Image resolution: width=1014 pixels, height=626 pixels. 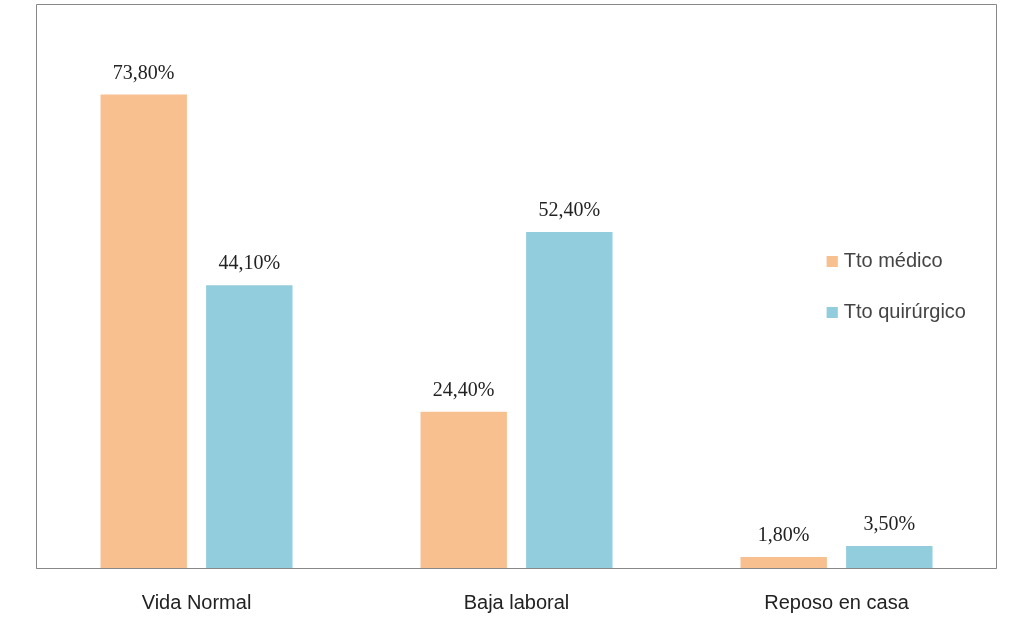 I want to click on data-label: 1,80%, so click(x=783, y=533).